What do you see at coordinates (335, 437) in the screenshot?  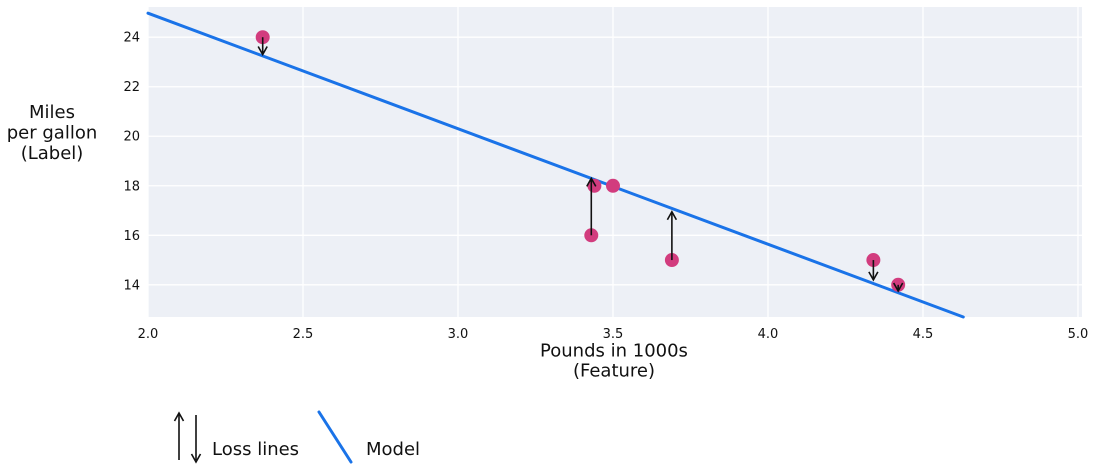 I see `model-line-icon` at bounding box center [335, 437].